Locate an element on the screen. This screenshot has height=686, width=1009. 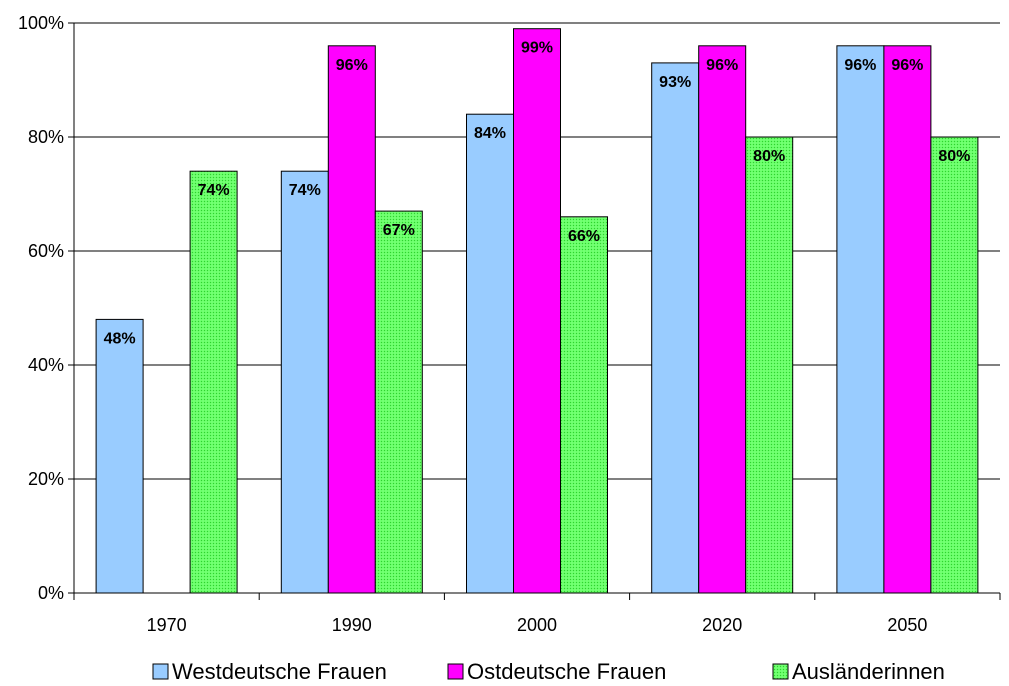
legend-label: Ausländerinnen is located at coordinates (868, 671).